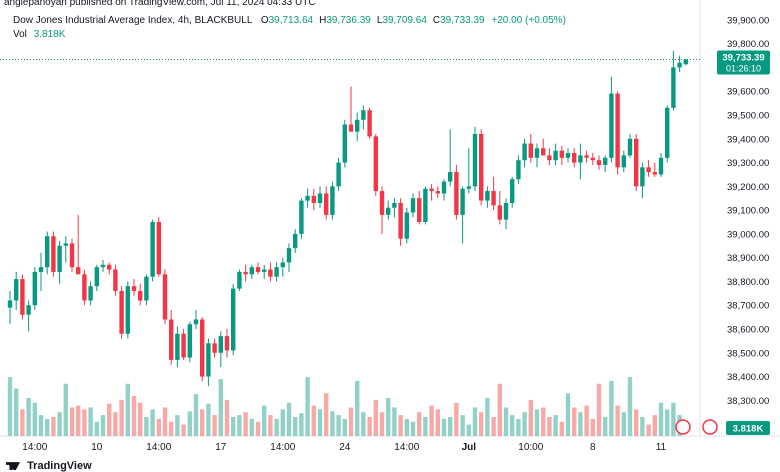  What do you see at coordinates (743, 69) in the screenshot?
I see `bar-countdown: 01:26:10` at bounding box center [743, 69].